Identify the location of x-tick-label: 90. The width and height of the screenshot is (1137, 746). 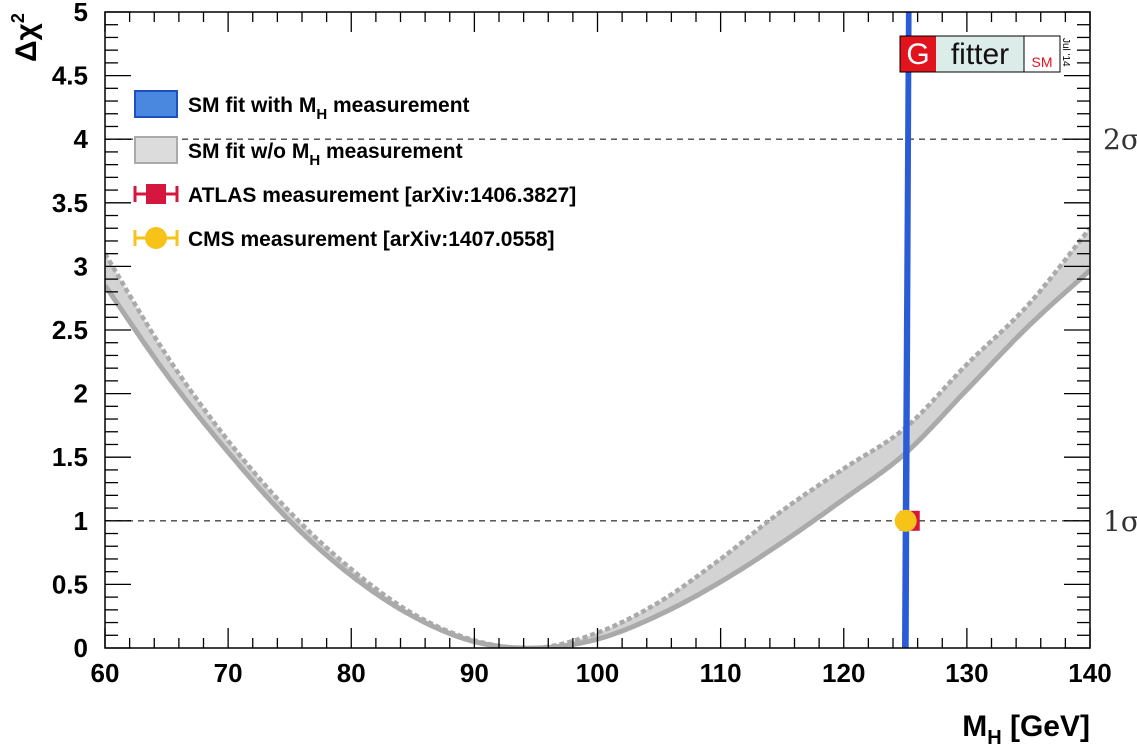
(474, 673).